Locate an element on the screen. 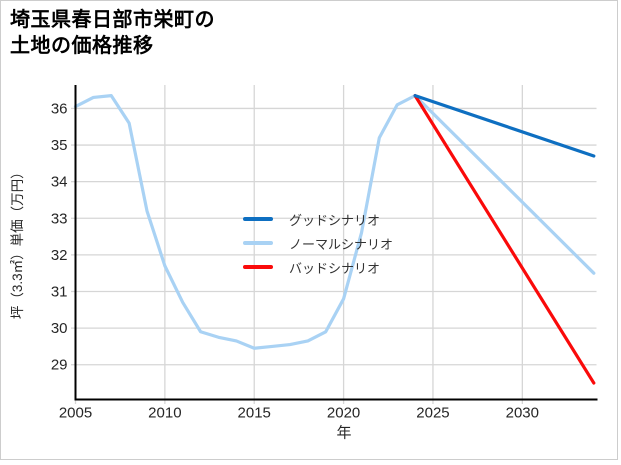 This screenshot has height=465, width=621. good-scenario-legend-swatch is located at coordinates (258, 219).